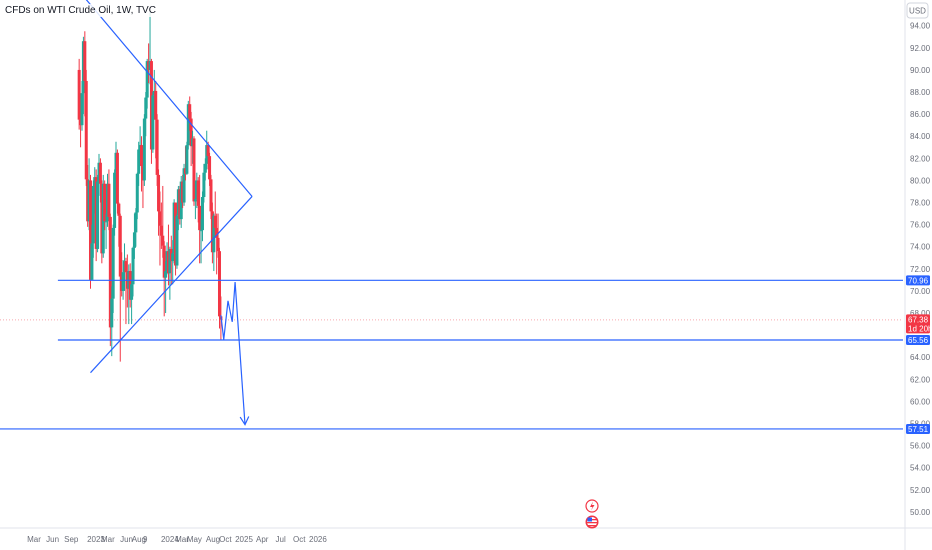 This screenshot has height=550, width=932. Describe the element at coordinates (80, 10) in the screenshot. I see `chart-title: CFDs on WTI Crude Oil, 1W, TVC` at that location.